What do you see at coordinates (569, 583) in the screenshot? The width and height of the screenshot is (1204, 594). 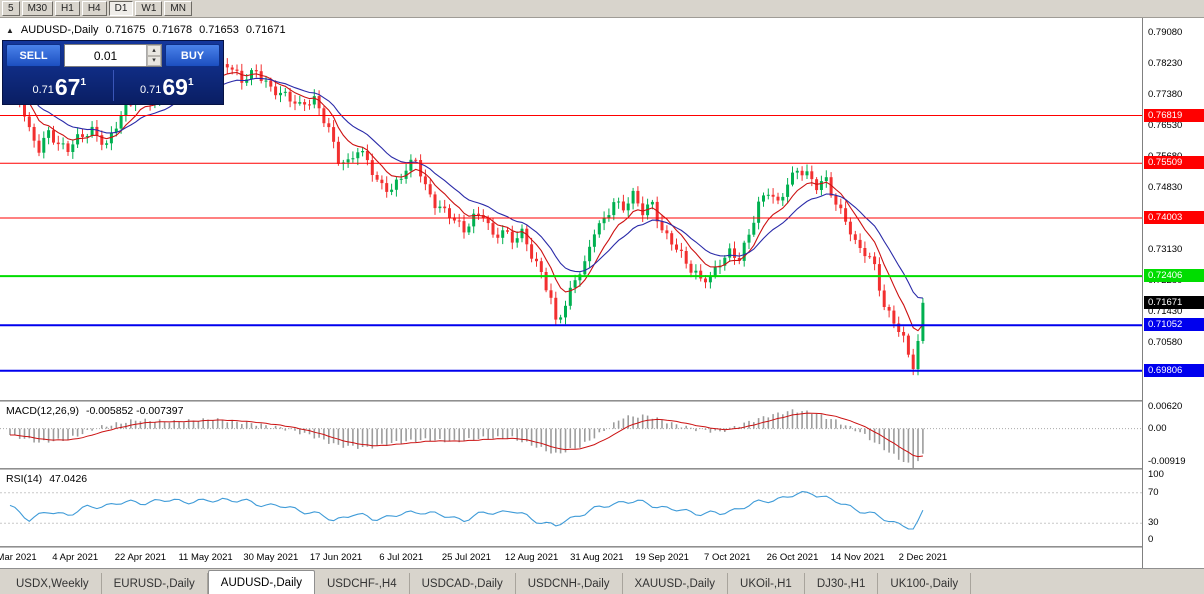 I see `chart-tab-usdcnh-daily: USDCNH-,Daily` at bounding box center [569, 583].